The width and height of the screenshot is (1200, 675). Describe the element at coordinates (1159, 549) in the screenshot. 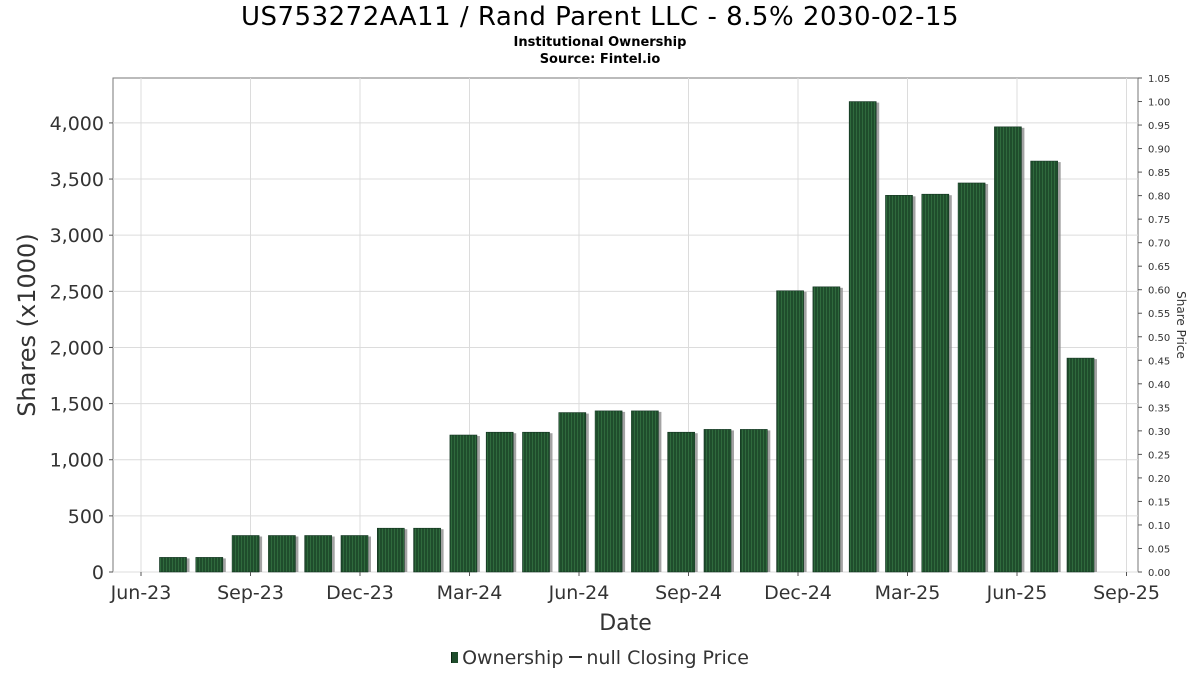

I see `y2-tick-label: 0.05` at that location.